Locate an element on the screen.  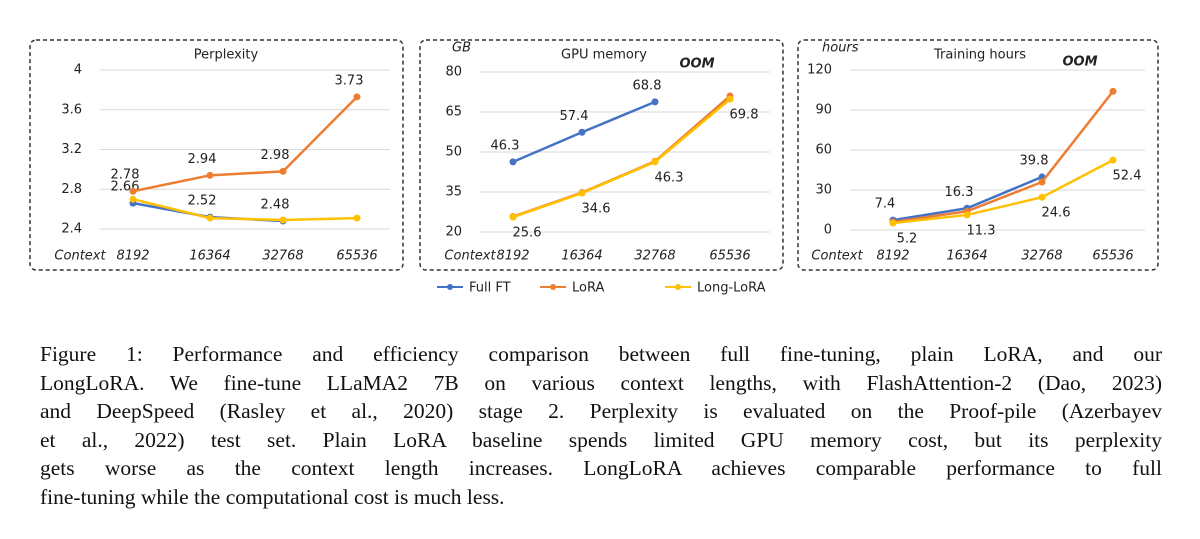
data-label: 57.4 is located at coordinates (574, 116).